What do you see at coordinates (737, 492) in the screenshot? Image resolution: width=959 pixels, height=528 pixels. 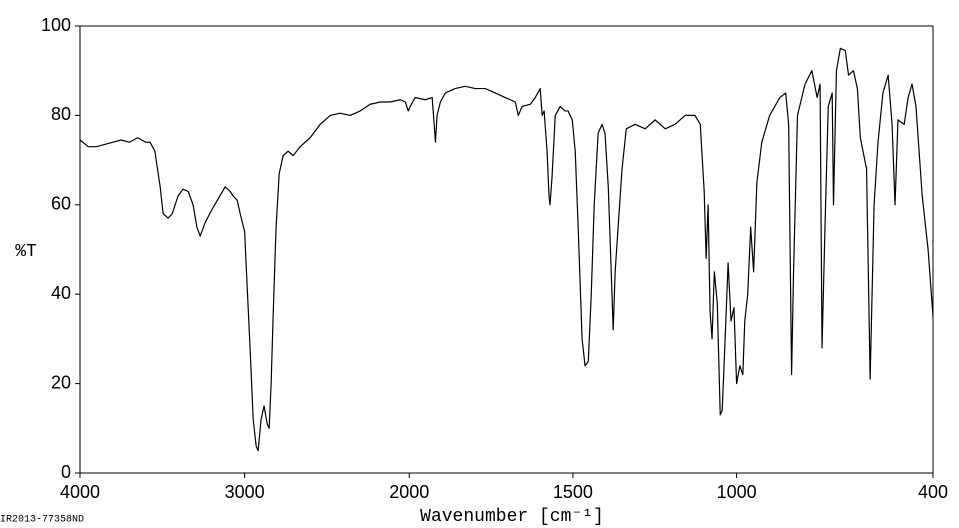 I see `x-tick-label: 1000` at bounding box center [737, 492].